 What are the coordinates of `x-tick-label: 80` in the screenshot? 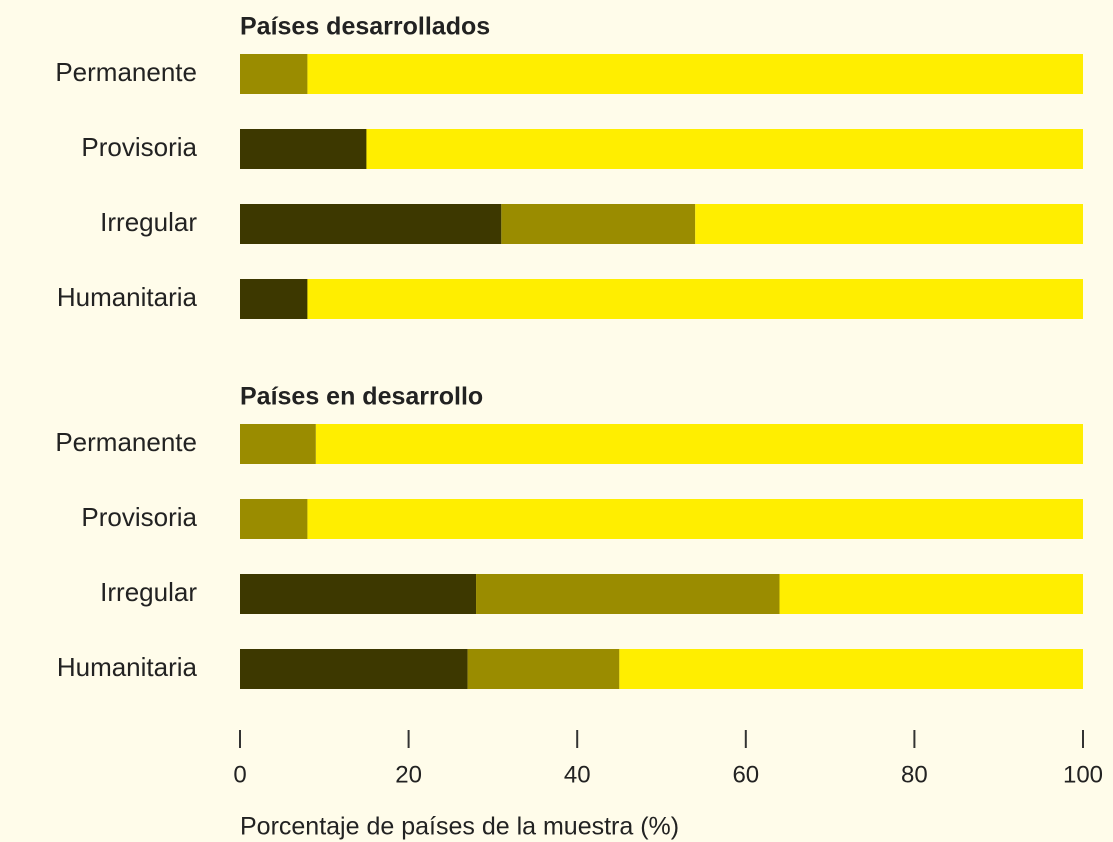 It's located at (914, 774).